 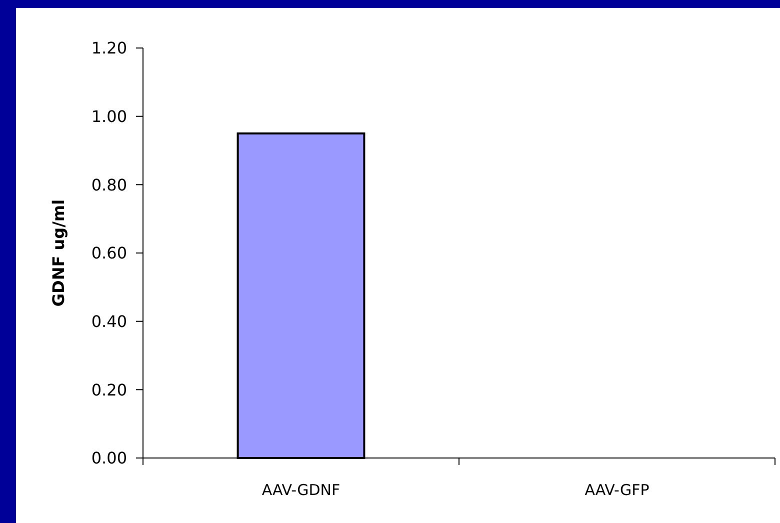 I want to click on x-tick-label: AAV-GDNF, so click(x=301, y=490).